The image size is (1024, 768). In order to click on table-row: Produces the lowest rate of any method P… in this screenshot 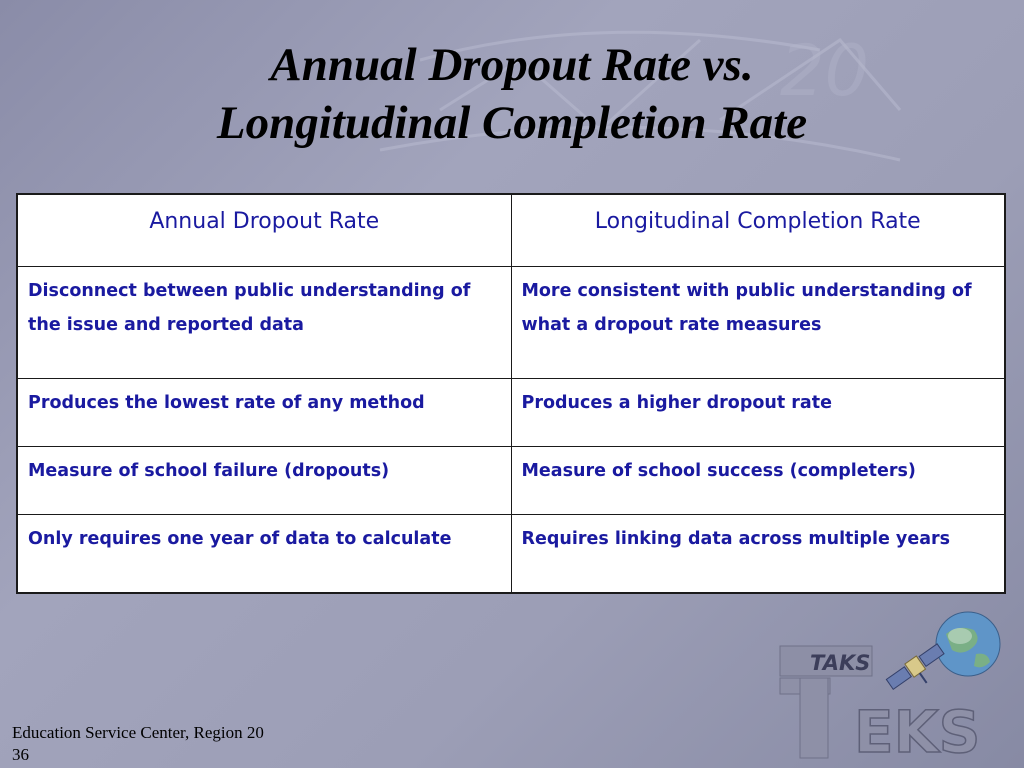, I will do `click(511, 412)`.